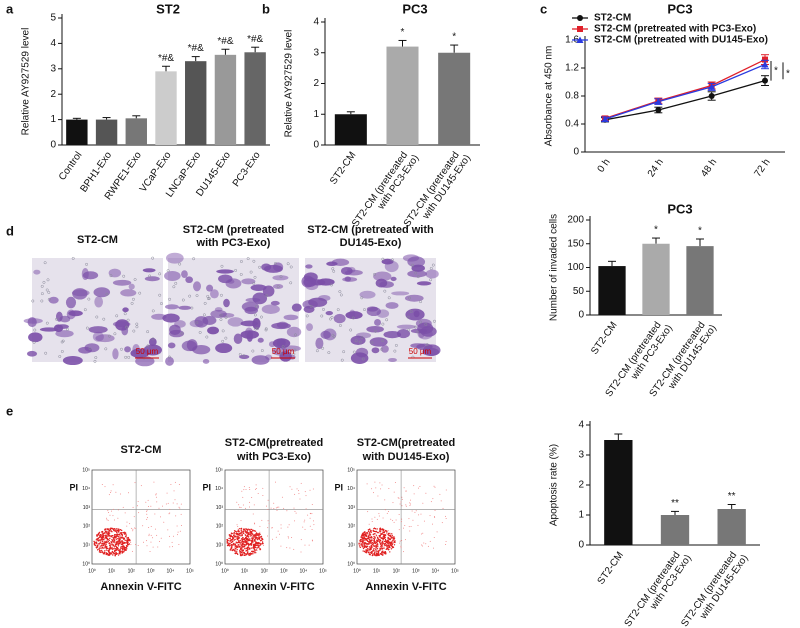 The height and width of the screenshot is (628, 800). What do you see at coordinates (581, 485) in the screenshot?
I see `y-tick-label: 2` at bounding box center [581, 485].